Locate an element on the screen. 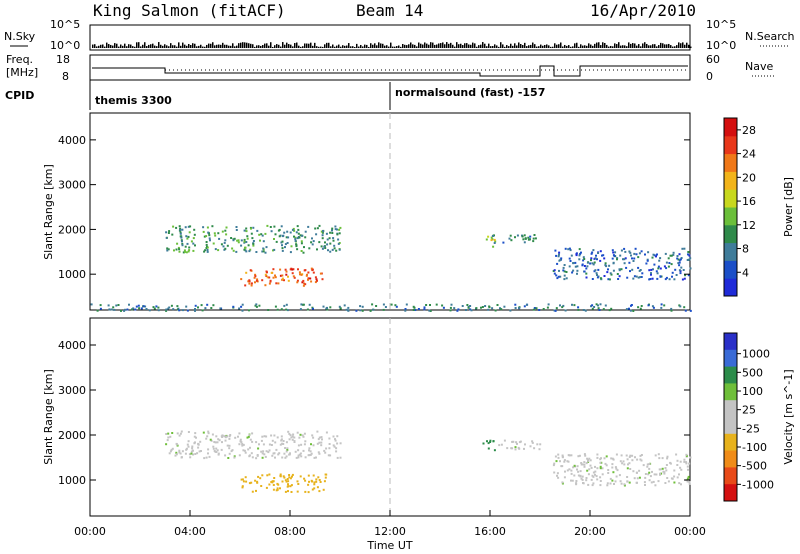 The height and width of the screenshot is (554, 800). power-colorbar-tick-label: 4 is located at coordinates (745, 272).